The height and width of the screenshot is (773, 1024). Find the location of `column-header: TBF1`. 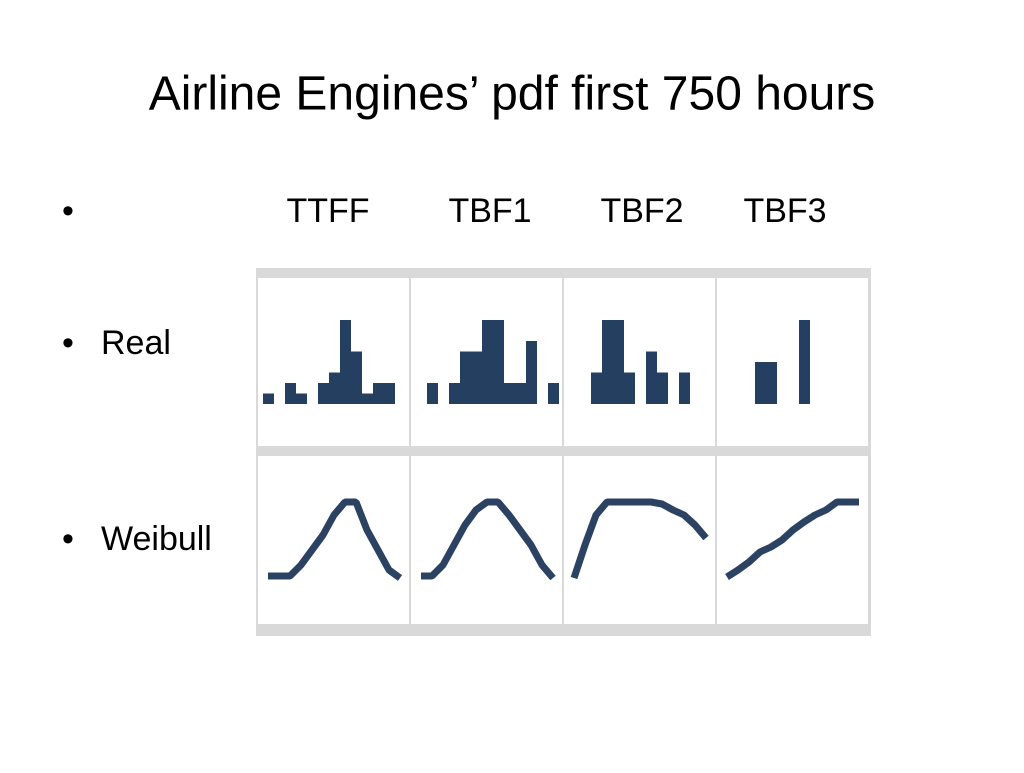

column-header: TBF1 is located at coordinates (489, 211).